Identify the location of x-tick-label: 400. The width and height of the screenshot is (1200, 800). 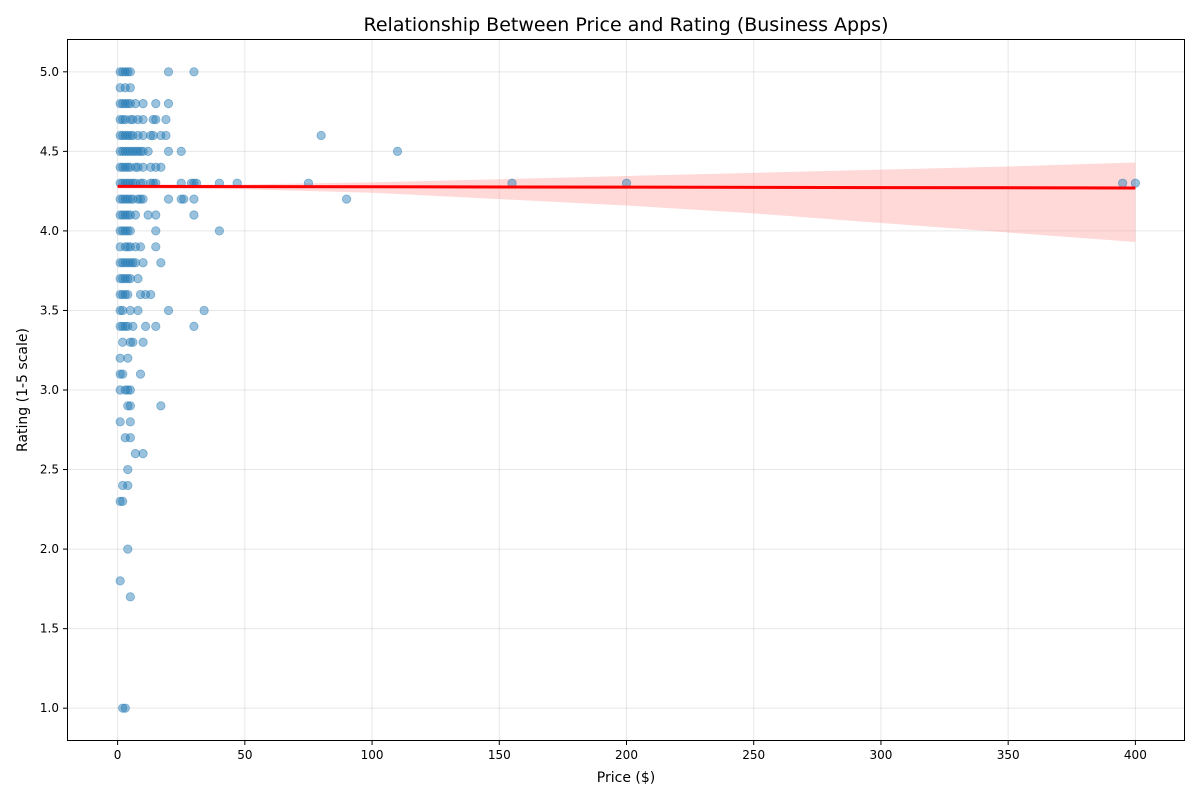
(1135, 755).